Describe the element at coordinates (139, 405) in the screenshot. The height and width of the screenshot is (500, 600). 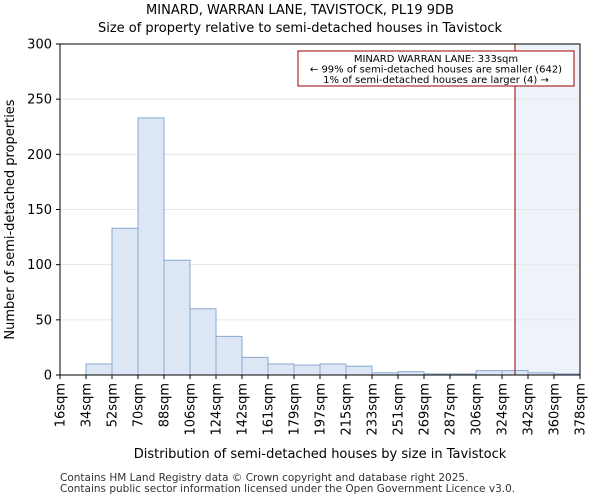
I see `x-tick-label: 70sqm` at that location.